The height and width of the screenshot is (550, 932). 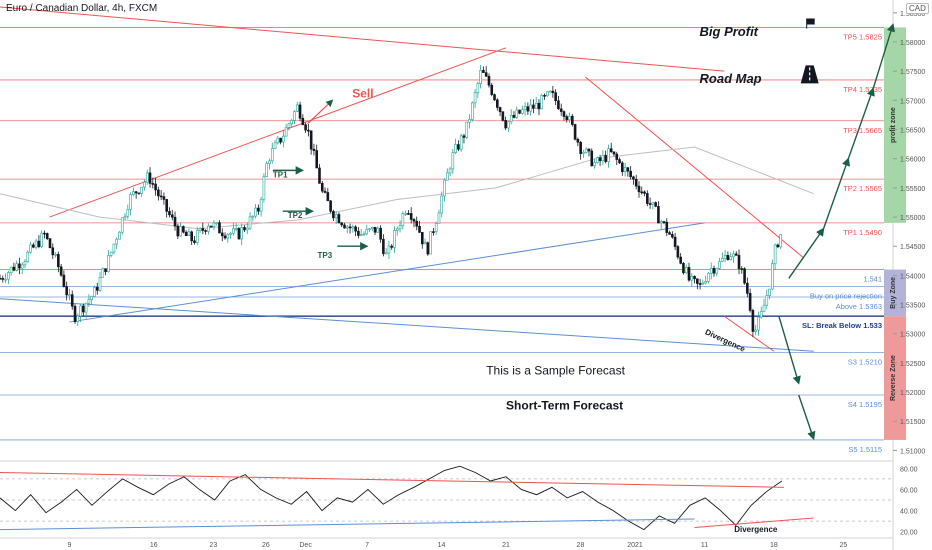 What do you see at coordinates (347, 524) in the screenshot?
I see `osc-support-line` at bounding box center [347, 524].